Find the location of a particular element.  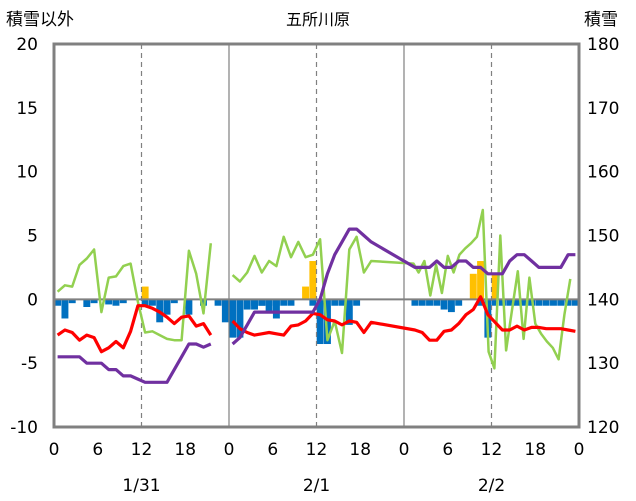

date-label: 2/1 is located at coordinates (316, 486).